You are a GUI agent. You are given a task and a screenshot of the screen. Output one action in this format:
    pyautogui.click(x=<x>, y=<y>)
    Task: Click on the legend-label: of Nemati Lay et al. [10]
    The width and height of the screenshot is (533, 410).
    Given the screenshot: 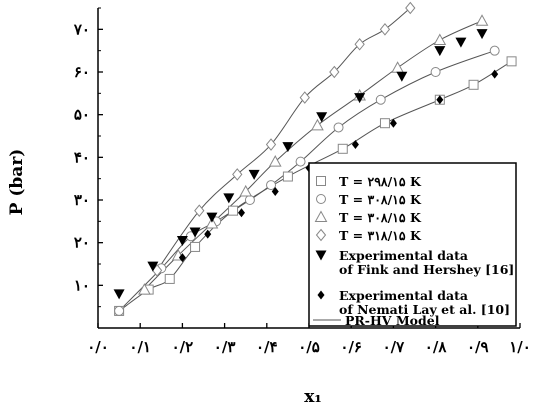 What is the action you would take?
    pyautogui.click(x=424, y=309)
    